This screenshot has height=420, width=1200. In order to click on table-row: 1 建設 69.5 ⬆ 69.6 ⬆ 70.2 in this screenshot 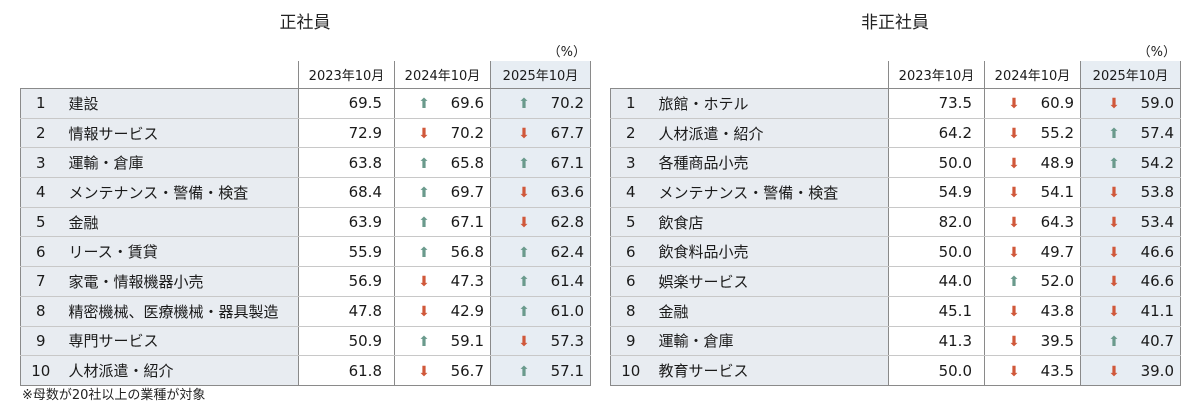, I will do `click(305, 103)`.